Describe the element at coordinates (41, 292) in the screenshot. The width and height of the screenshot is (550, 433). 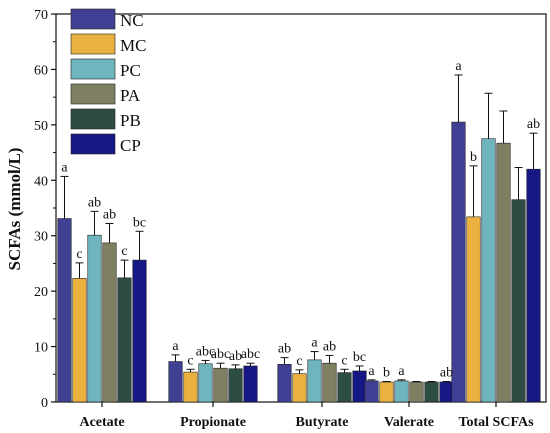
I see `y-tick-label: 20` at that location.